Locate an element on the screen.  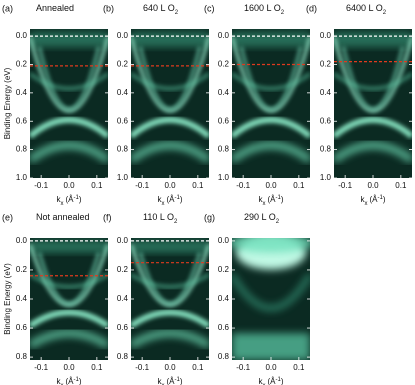
panel-title: Not annealed is located at coordinates (63, 217).